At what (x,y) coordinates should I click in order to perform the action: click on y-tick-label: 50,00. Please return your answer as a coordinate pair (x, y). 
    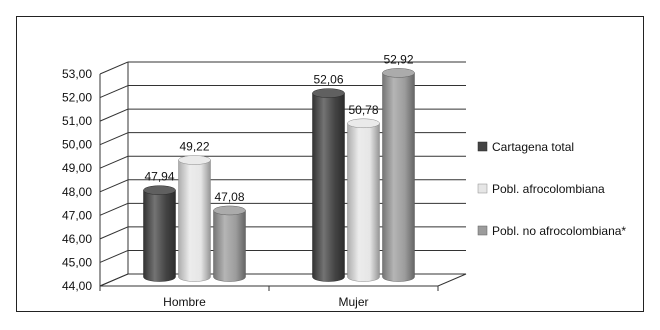
    Looking at the image, I should click on (77, 145).